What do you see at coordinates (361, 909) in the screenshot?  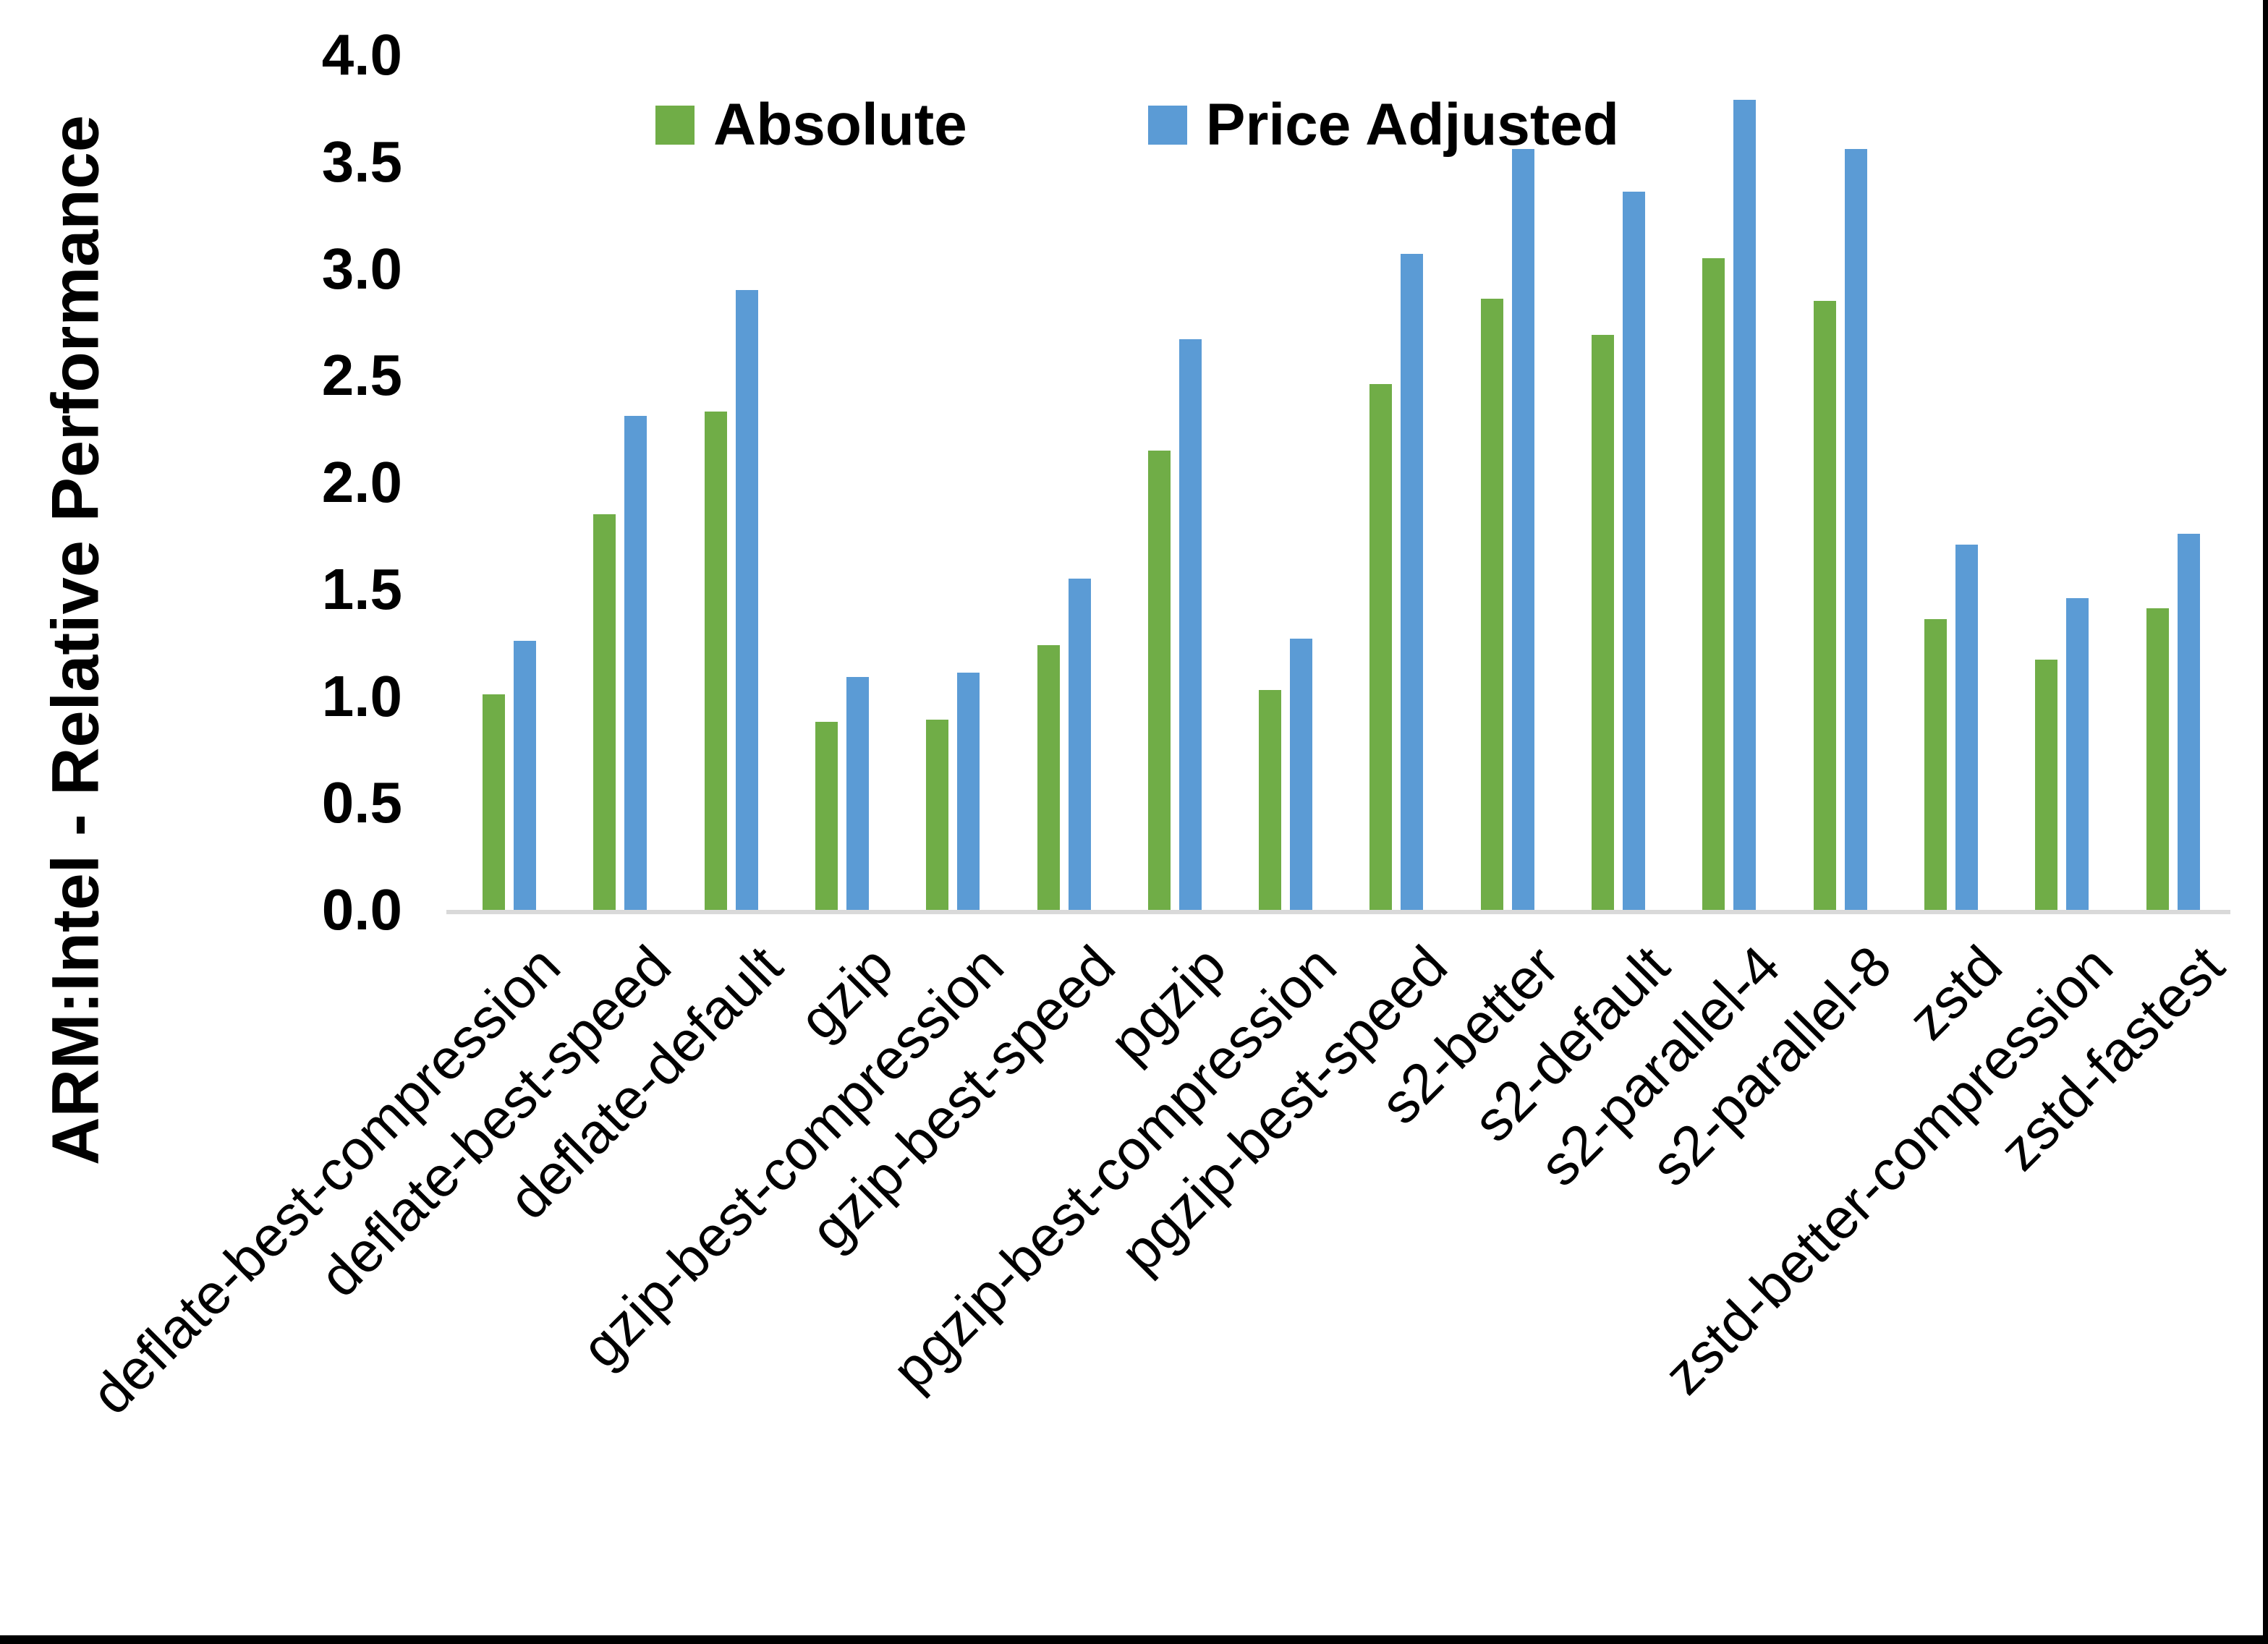 I see `y-tick-label: 0.0` at bounding box center [361, 909].